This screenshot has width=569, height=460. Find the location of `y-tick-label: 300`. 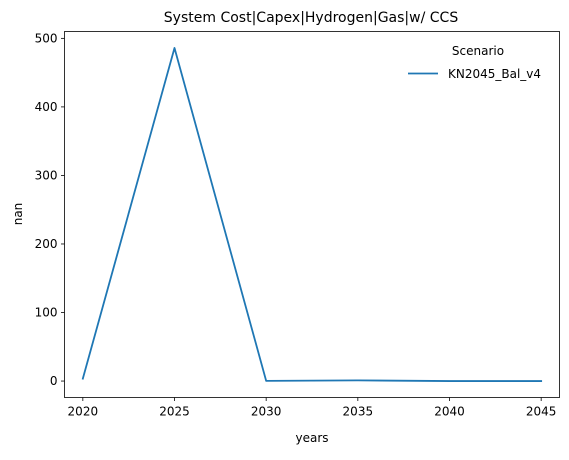

y-tick-label: 300 is located at coordinates (46, 175).